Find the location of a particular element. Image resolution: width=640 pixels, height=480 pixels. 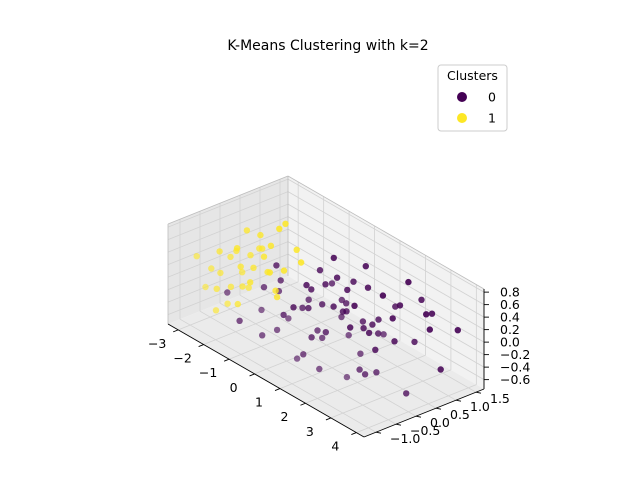

y-tick-label-2: 0.0 is located at coordinates (440, 422).